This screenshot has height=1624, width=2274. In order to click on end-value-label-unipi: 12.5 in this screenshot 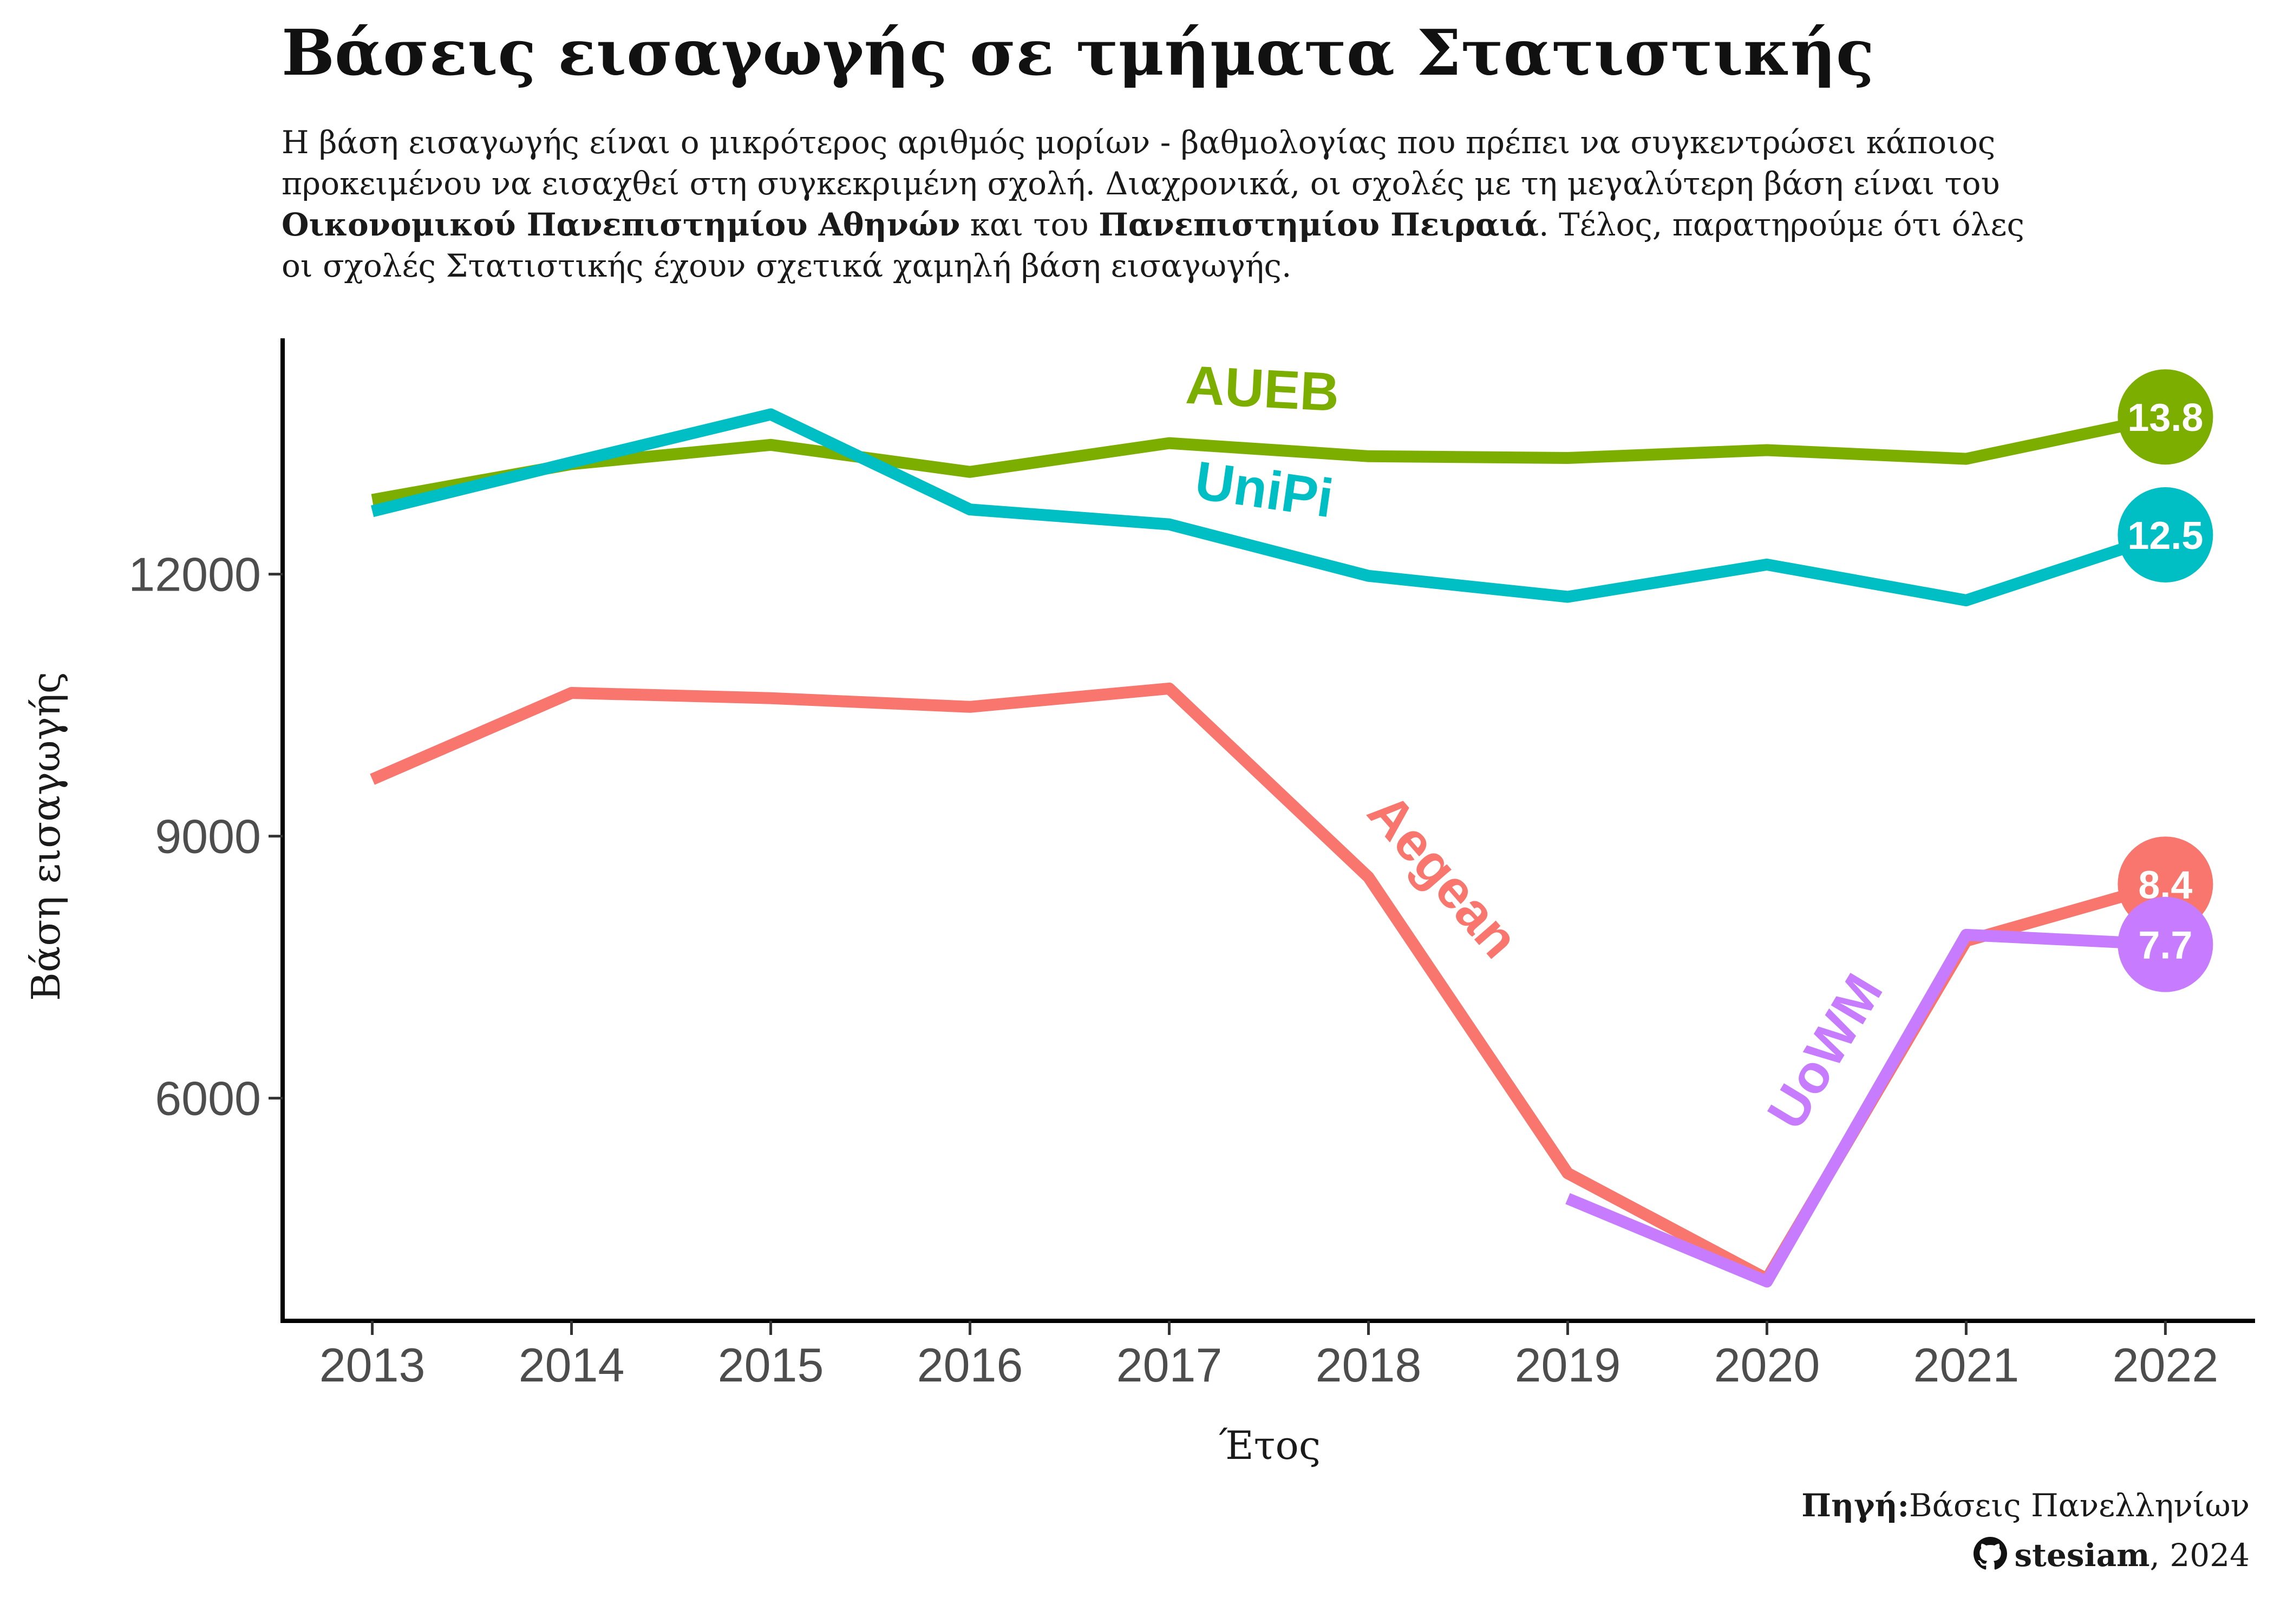, I will do `click(2165, 536)`.